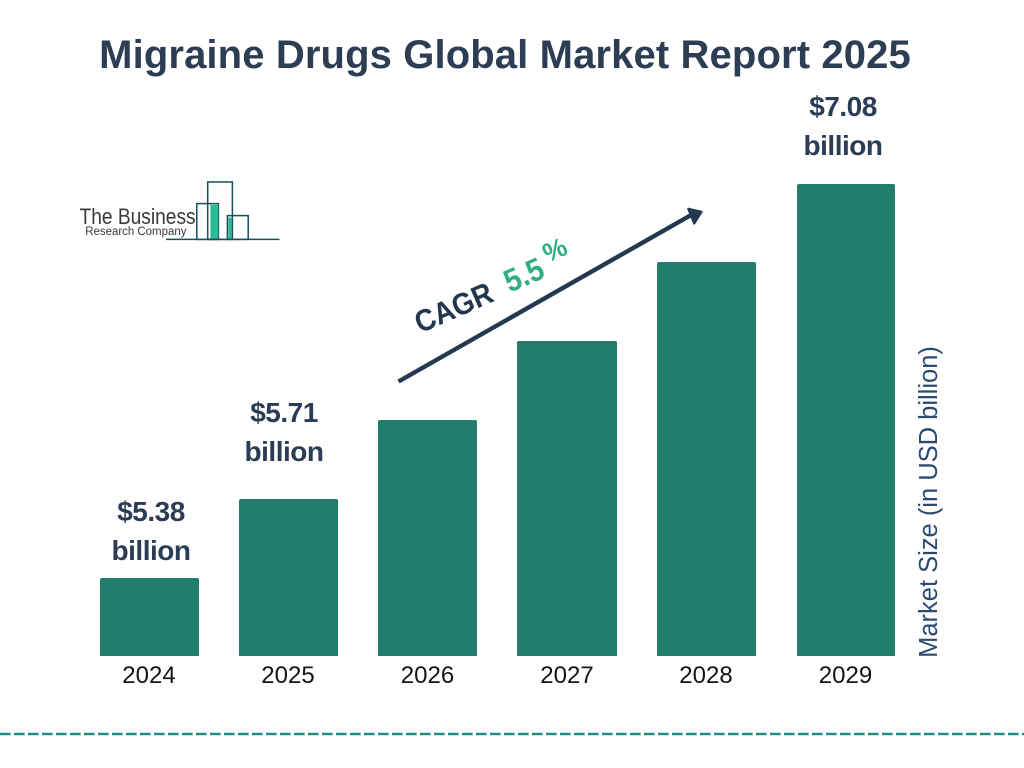 This screenshot has height=768, width=1024. What do you see at coordinates (135, 231) in the screenshot?
I see `svg-text: Research Company` at bounding box center [135, 231].